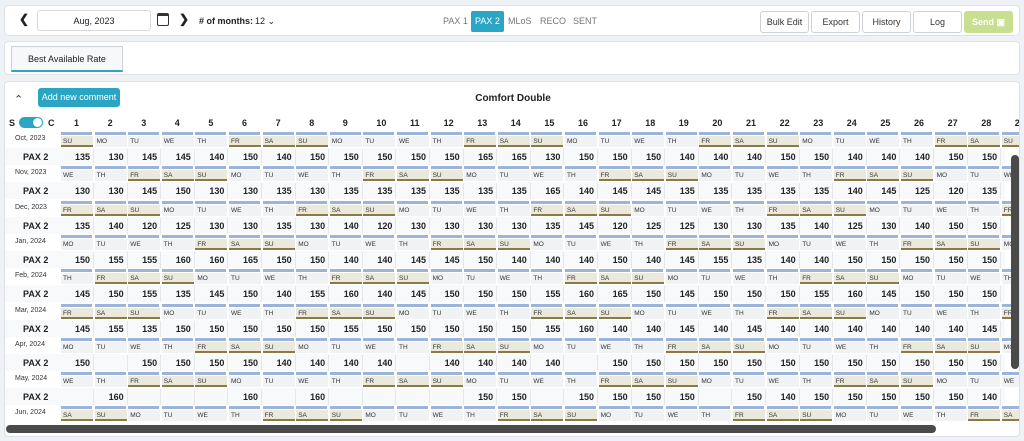 This screenshot has height=441, width=1024. Describe the element at coordinates (163, 19) in the screenshot. I see `calendar-icon` at that location.